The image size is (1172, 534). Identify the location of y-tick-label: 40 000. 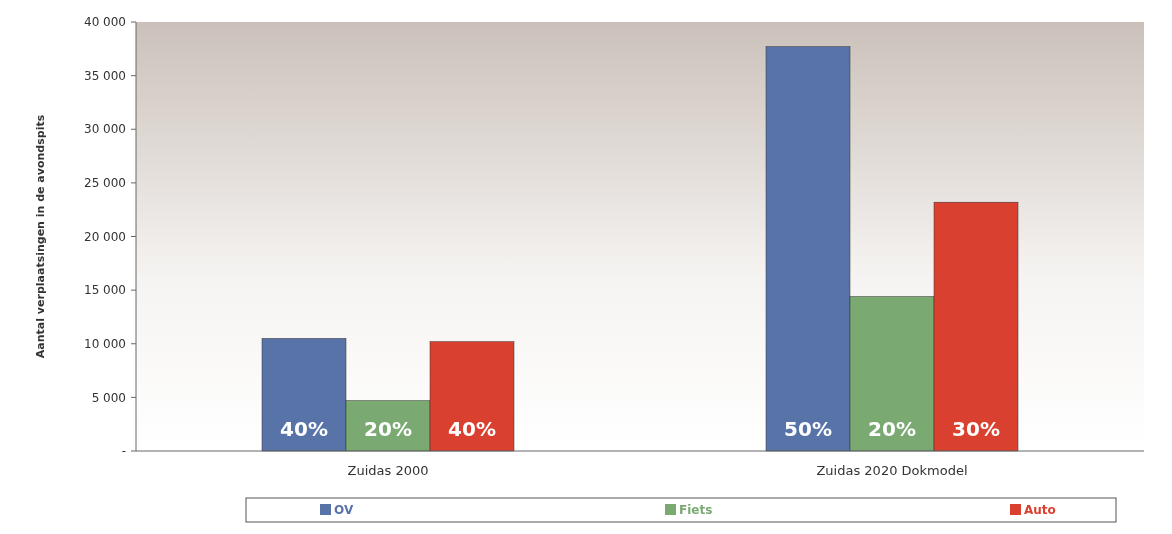
(105, 22).